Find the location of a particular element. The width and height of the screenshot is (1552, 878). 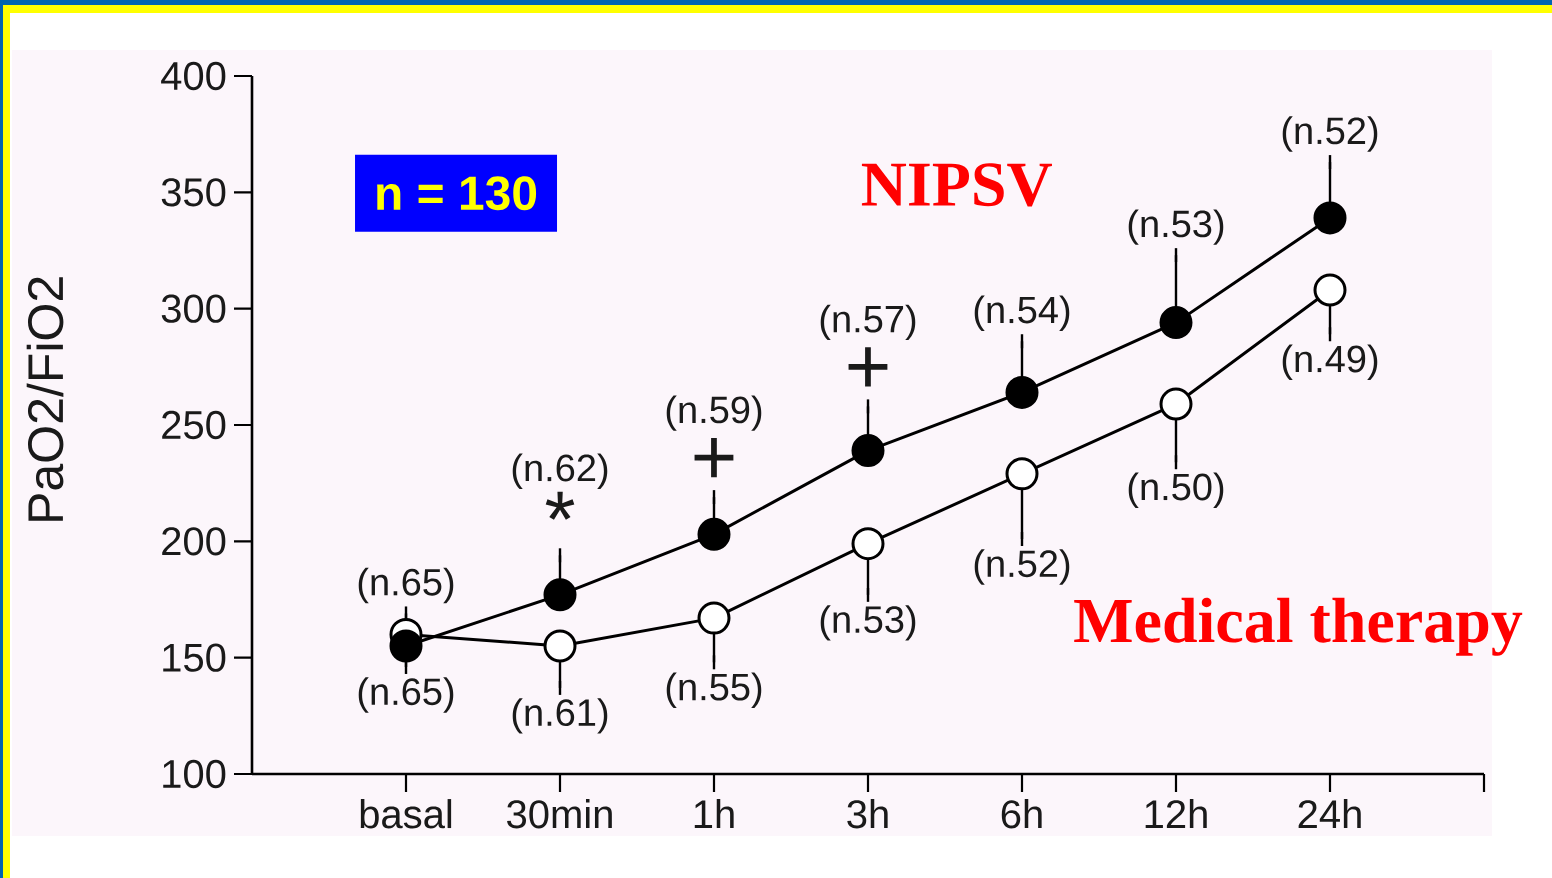

annotation: (n.61) is located at coordinates (560, 716).